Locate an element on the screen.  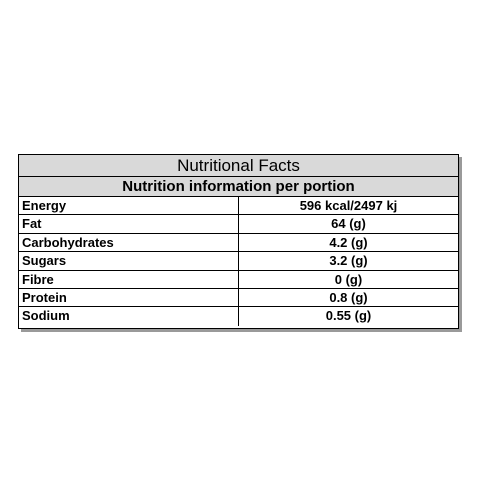
table-title: Nutritional Facts is located at coordinates (238, 166).